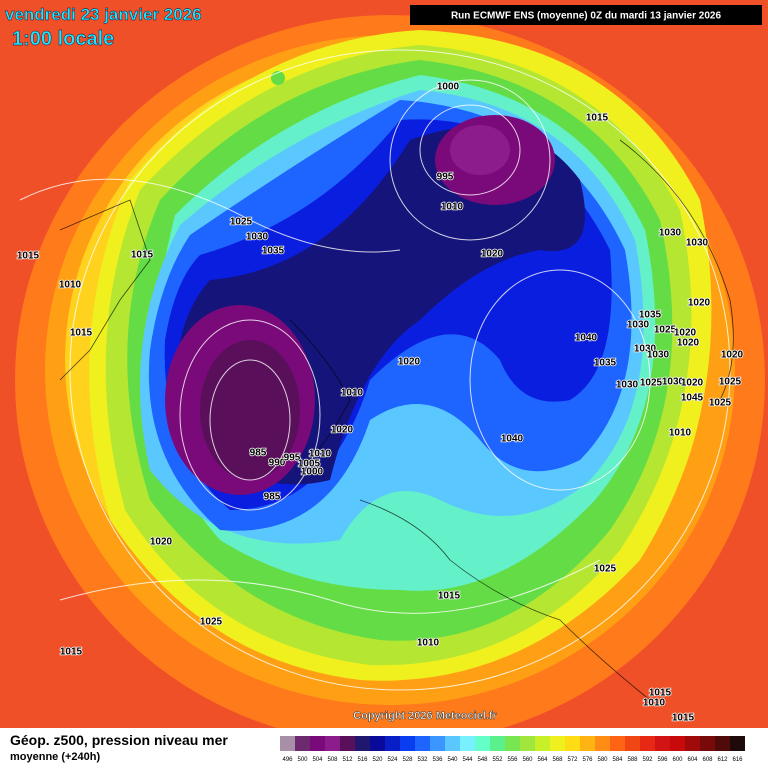 This screenshot has width=768, height=768. I want to click on isobar-label: 1000, so click(448, 87).